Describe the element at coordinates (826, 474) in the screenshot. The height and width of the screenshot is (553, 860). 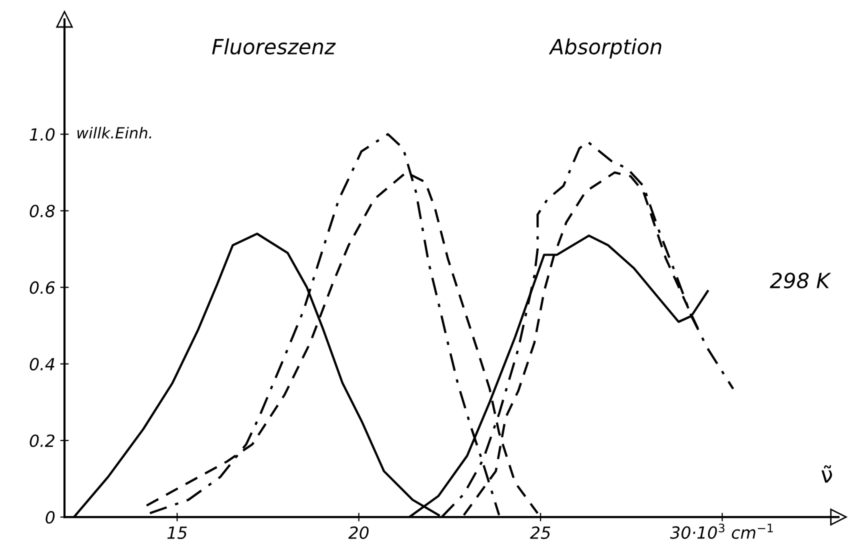
I see `x-axis-title: ν̃` at that location.